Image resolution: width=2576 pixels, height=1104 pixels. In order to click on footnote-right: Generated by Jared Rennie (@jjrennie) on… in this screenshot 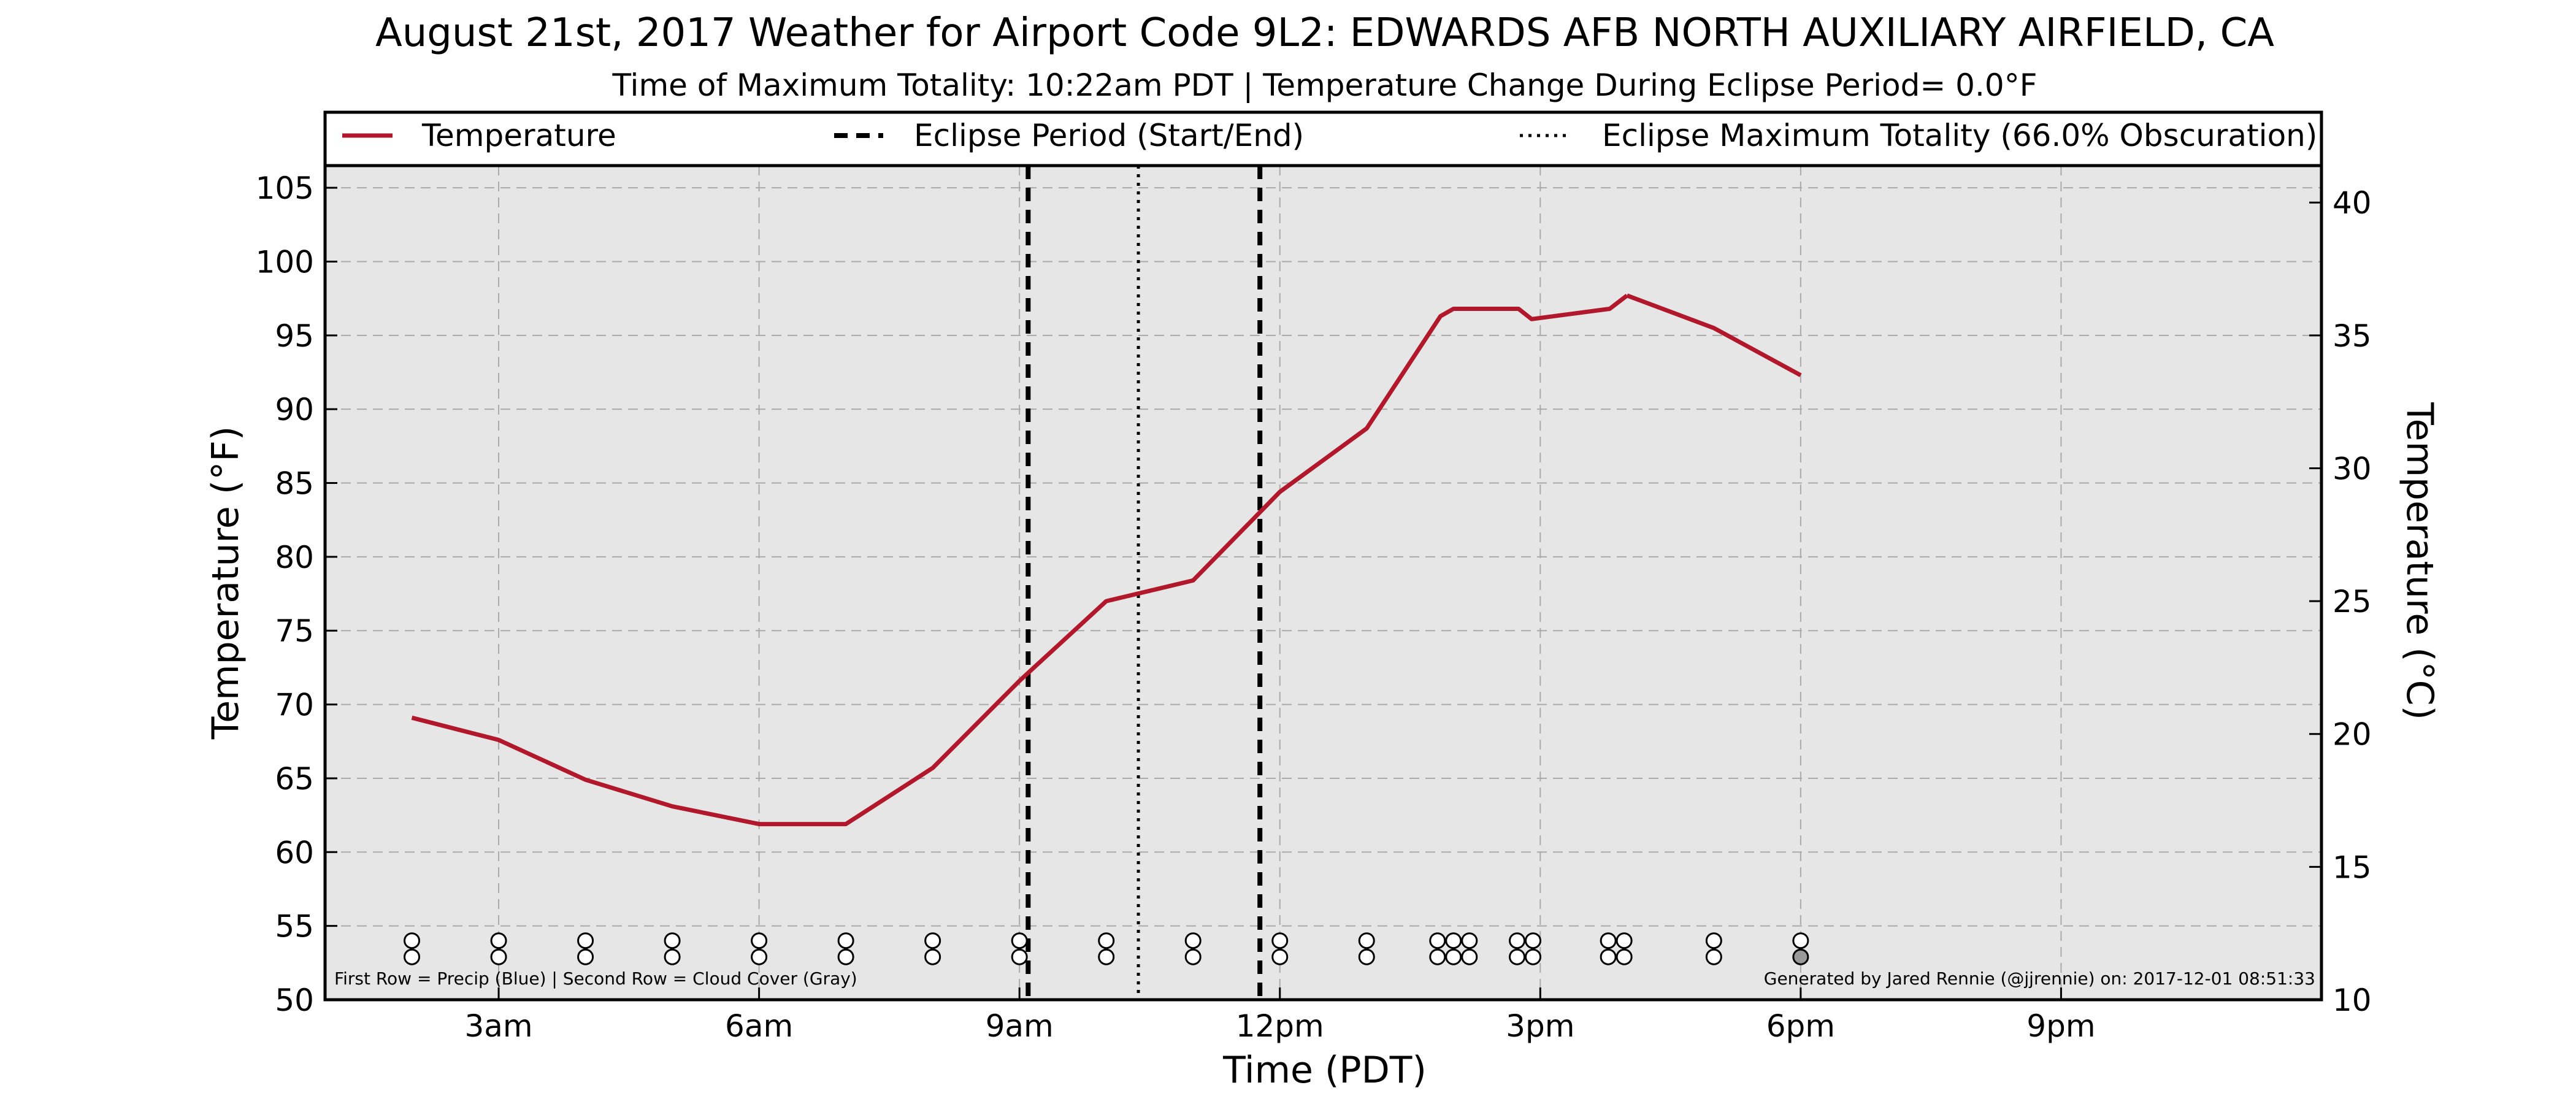, I will do `click(2039, 978)`.